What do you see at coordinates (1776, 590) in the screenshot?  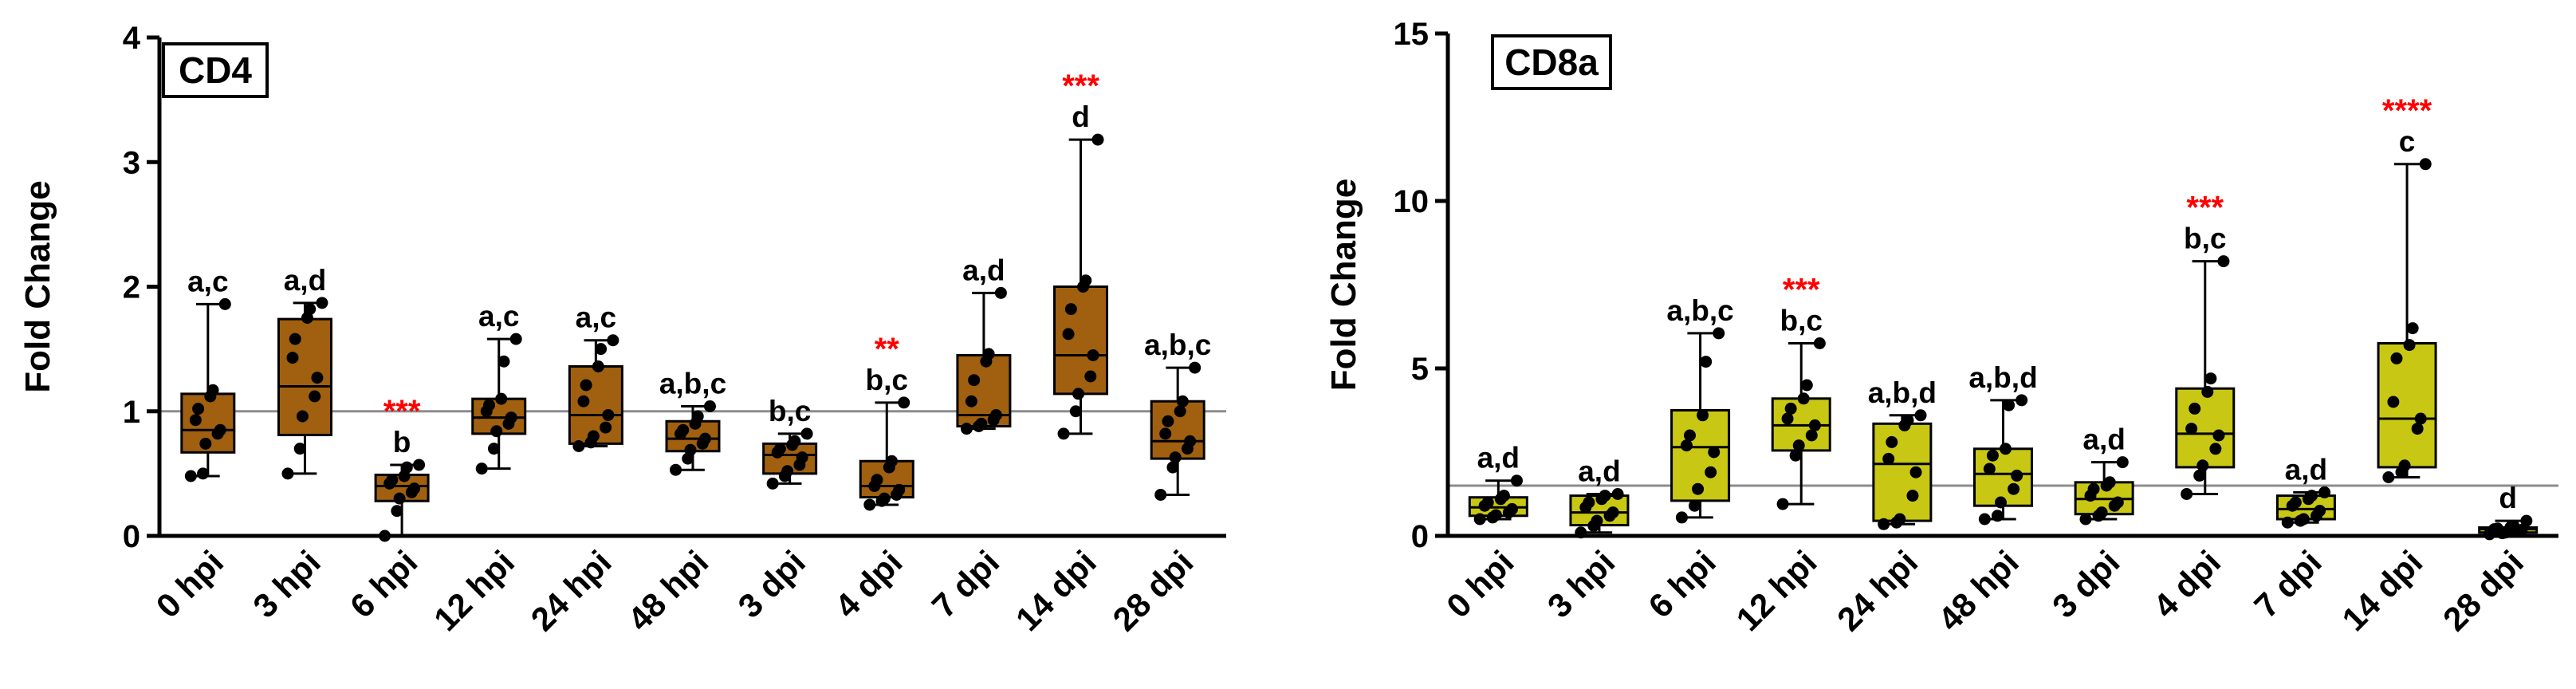 I see `x-category-label: 12 hpi` at bounding box center [1776, 590].